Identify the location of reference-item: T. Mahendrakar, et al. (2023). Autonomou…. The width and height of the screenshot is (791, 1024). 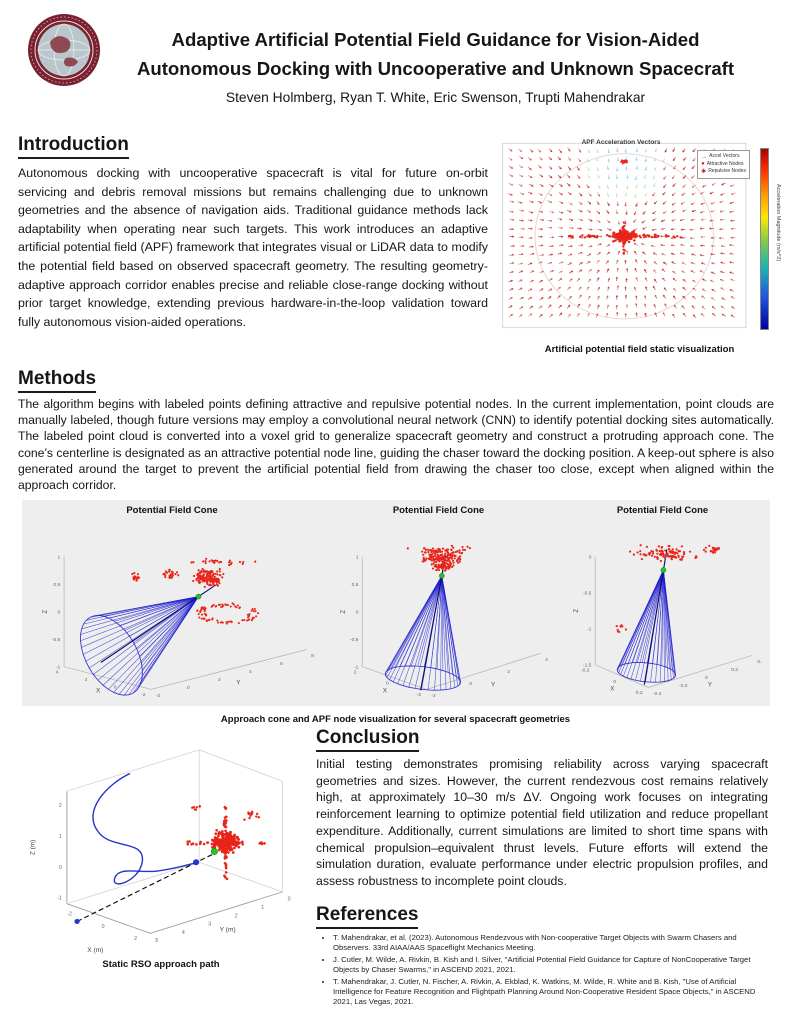
(553, 943).